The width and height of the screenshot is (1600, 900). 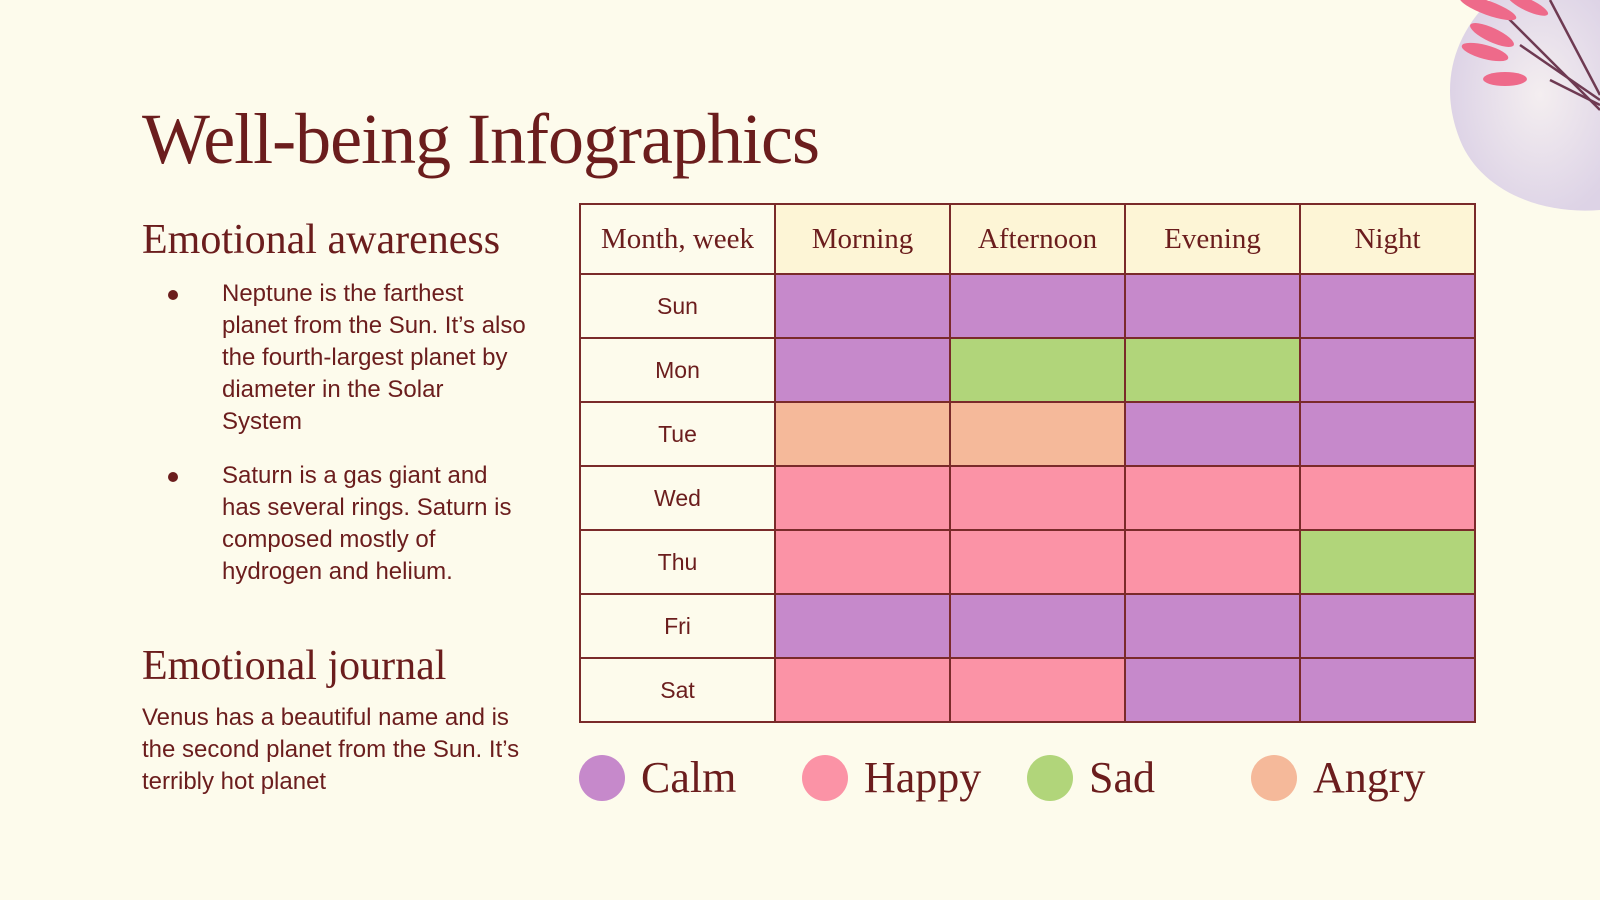 What do you see at coordinates (862, 239) in the screenshot?
I see `column-header: Morning` at bounding box center [862, 239].